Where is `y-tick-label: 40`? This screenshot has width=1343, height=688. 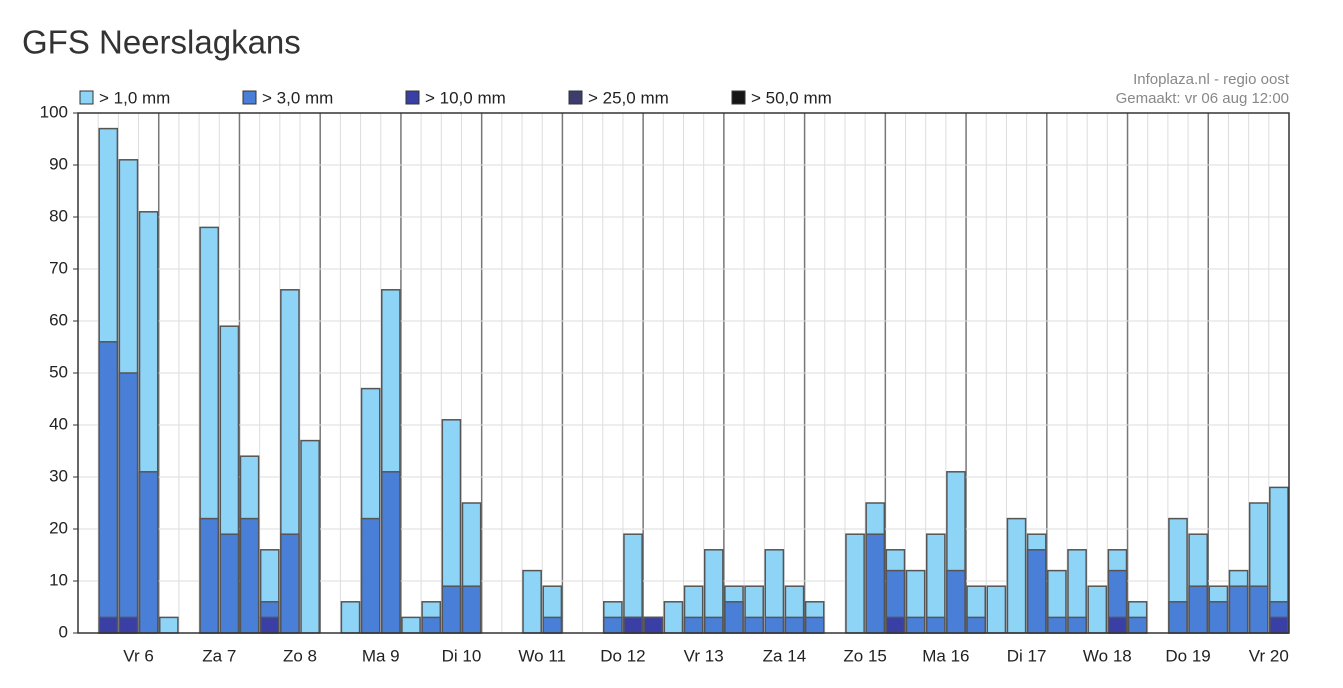 y-tick-label: 40 is located at coordinates (58, 423).